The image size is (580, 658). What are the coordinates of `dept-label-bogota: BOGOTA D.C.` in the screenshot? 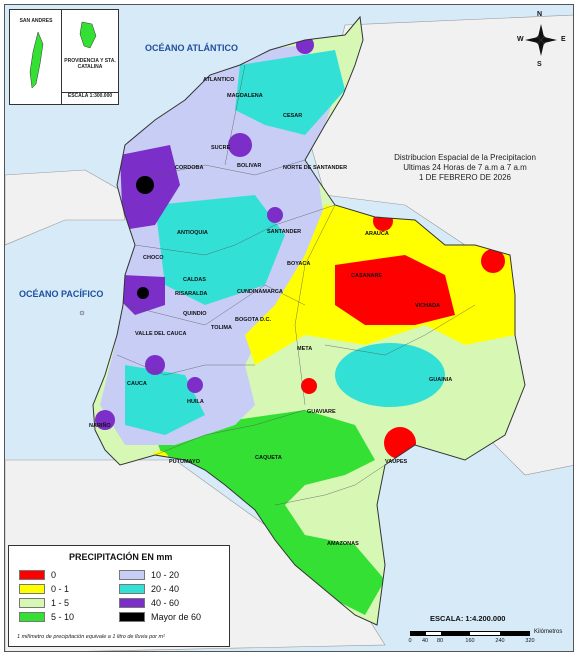 It's located at (253, 320).